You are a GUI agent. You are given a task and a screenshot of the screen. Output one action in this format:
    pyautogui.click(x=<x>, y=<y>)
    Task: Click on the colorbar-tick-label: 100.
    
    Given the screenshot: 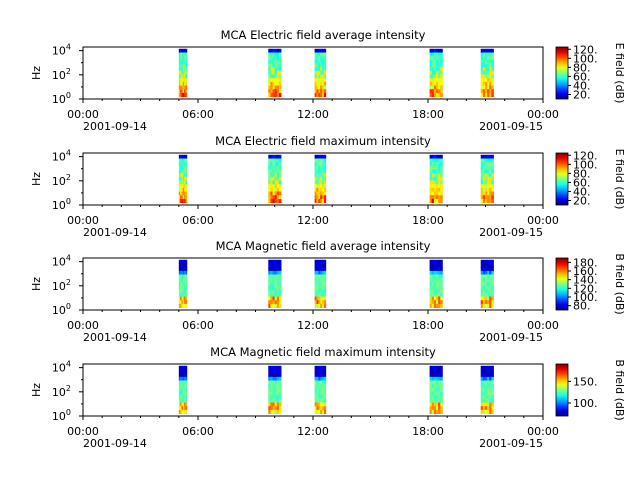 What is the action you would take?
    pyautogui.click(x=585, y=403)
    